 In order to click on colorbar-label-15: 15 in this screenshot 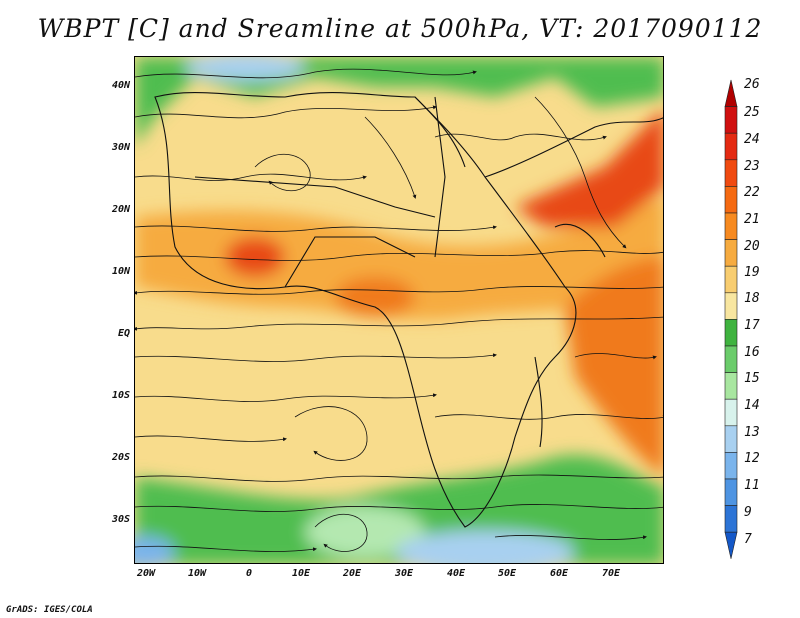, I will do `click(752, 378)`.